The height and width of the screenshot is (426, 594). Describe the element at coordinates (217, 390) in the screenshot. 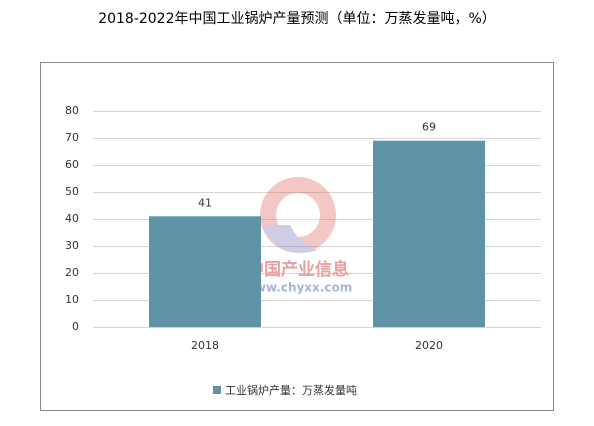

I see `legend-swatch` at that location.